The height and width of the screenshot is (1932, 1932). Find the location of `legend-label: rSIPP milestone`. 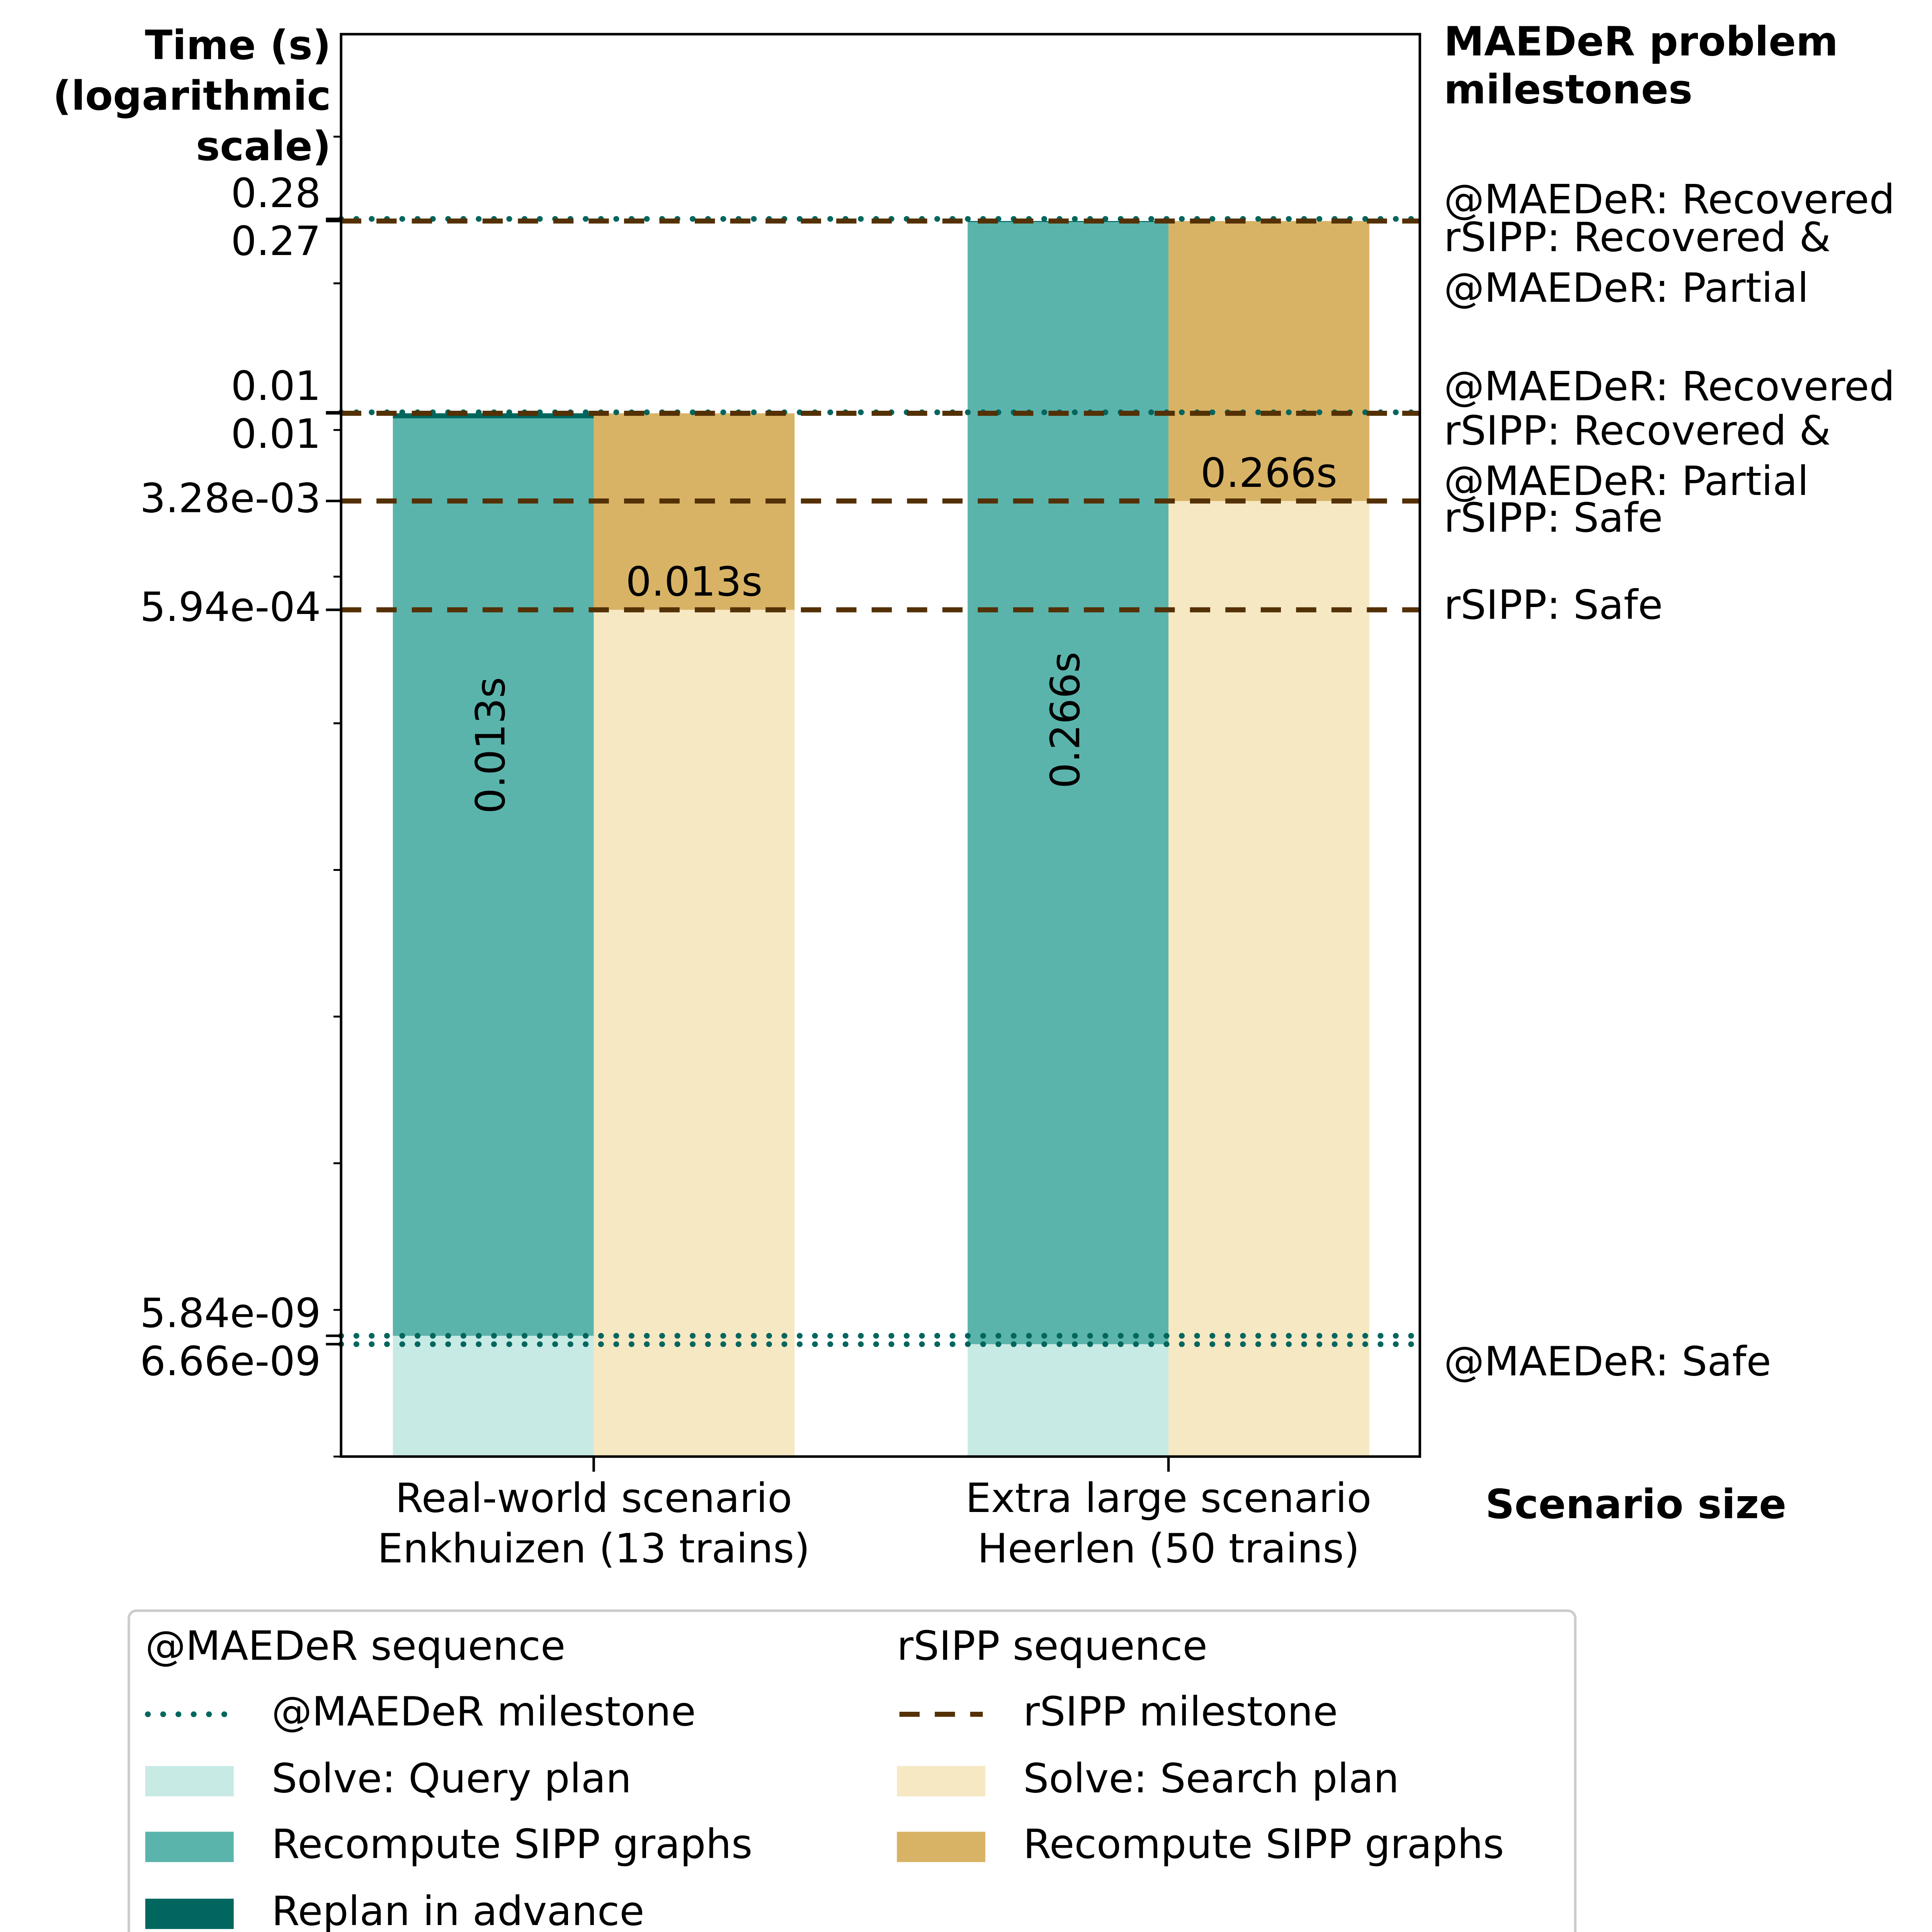

legend-label: rSIPP milestone is located at coordinates (1180, 1712).